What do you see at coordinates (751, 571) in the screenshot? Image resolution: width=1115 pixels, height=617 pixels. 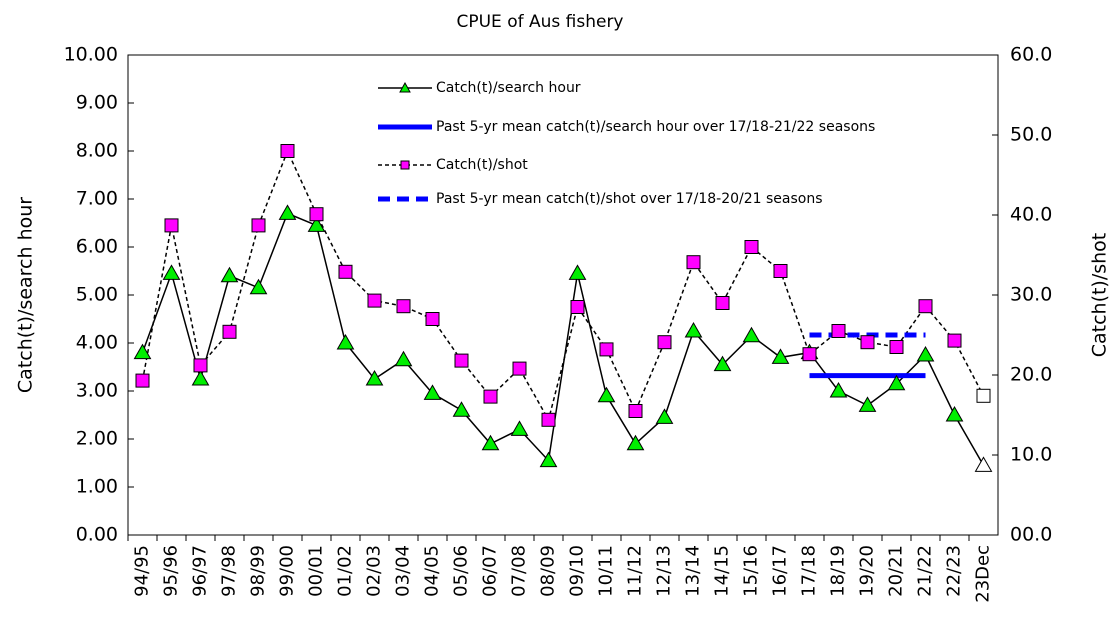 I see `x-tick-label: 15/16` at bounding box center [751, 571].